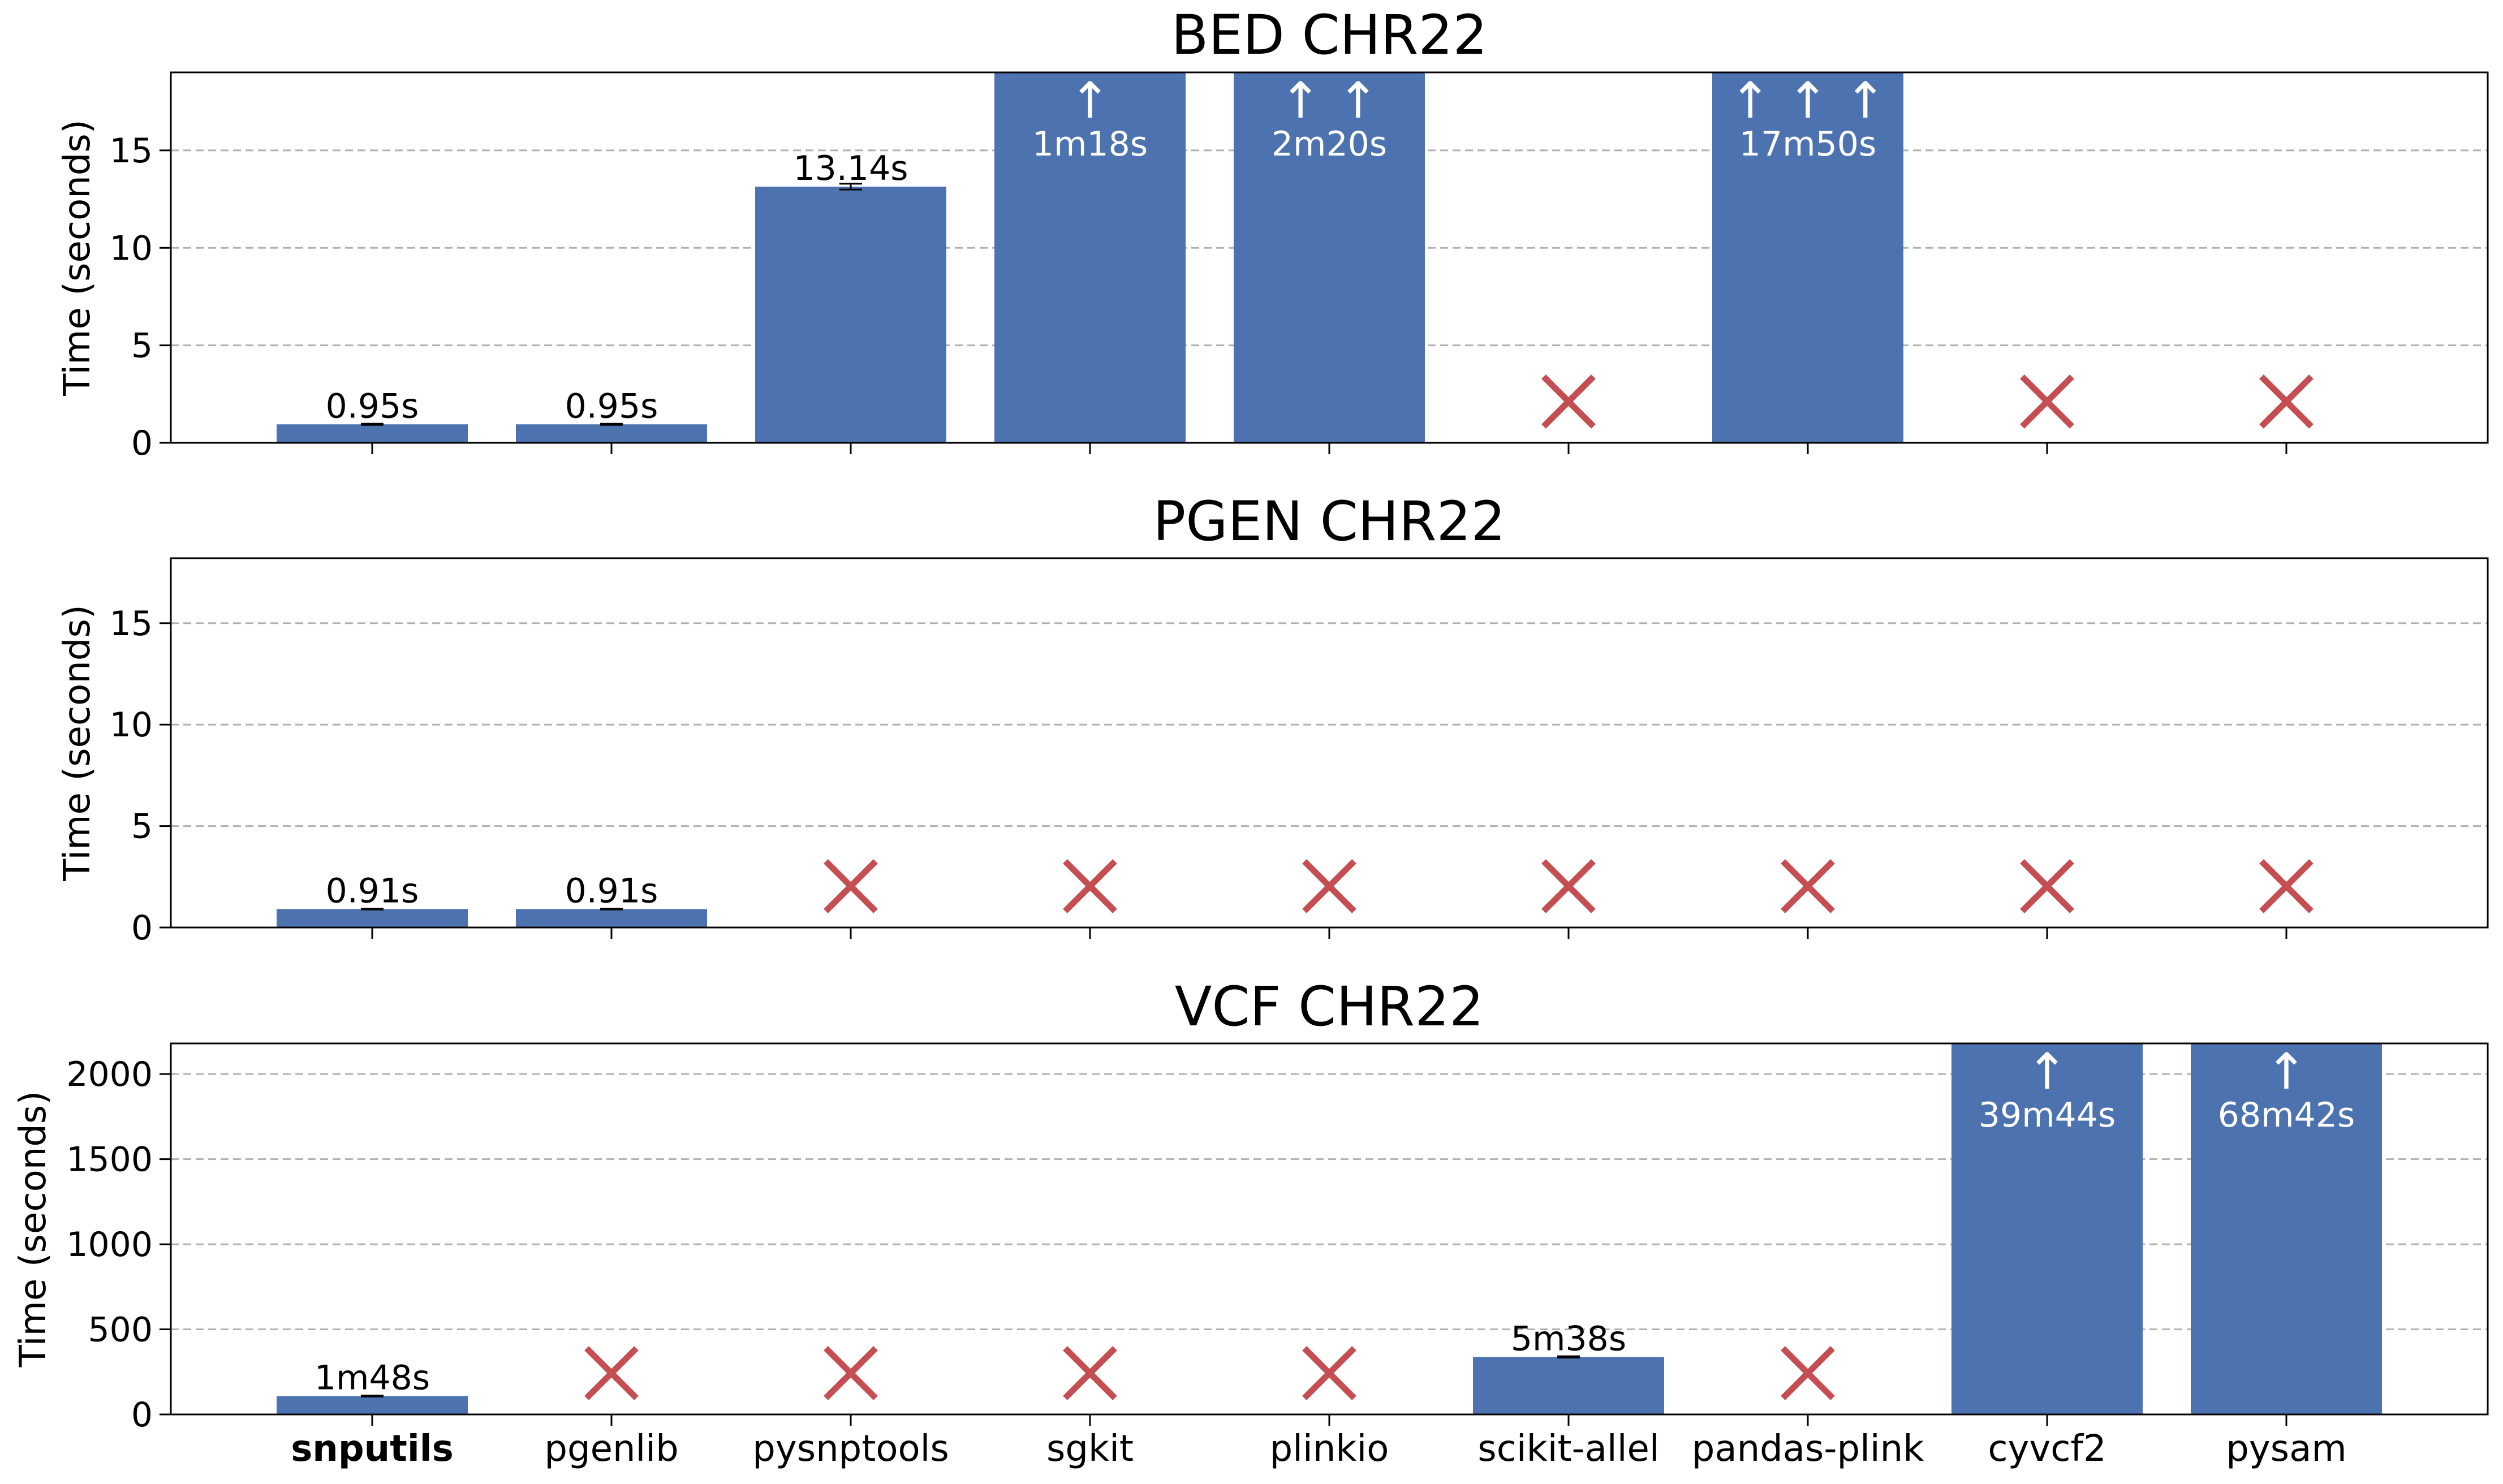 The image size is (2503, 1484). Describe the element at coordinates (1328, 100) in the screenshot. I see `overflow-arrow-icon: ↑ ↑` at that location.